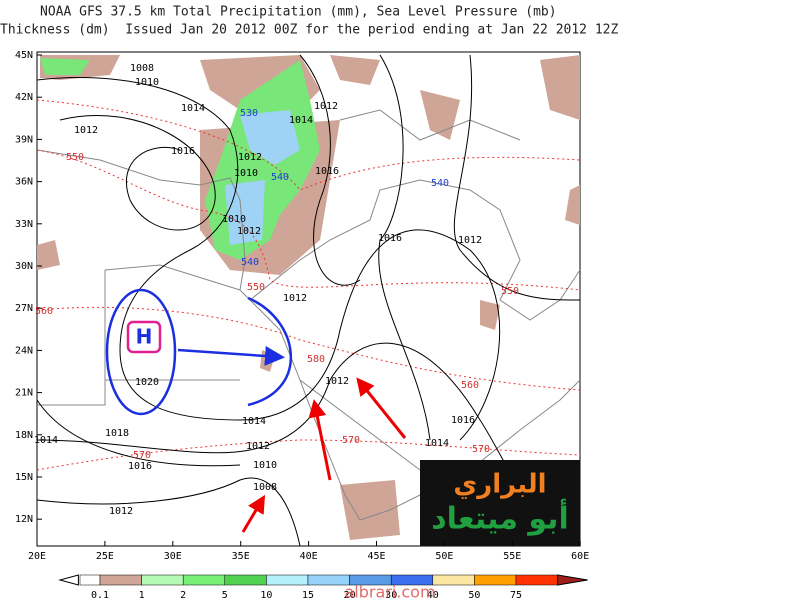  What do you see at coordinates (173, 556) in the screenshot?
I see `lon-label: 30E` at bounding box center [173, 556].